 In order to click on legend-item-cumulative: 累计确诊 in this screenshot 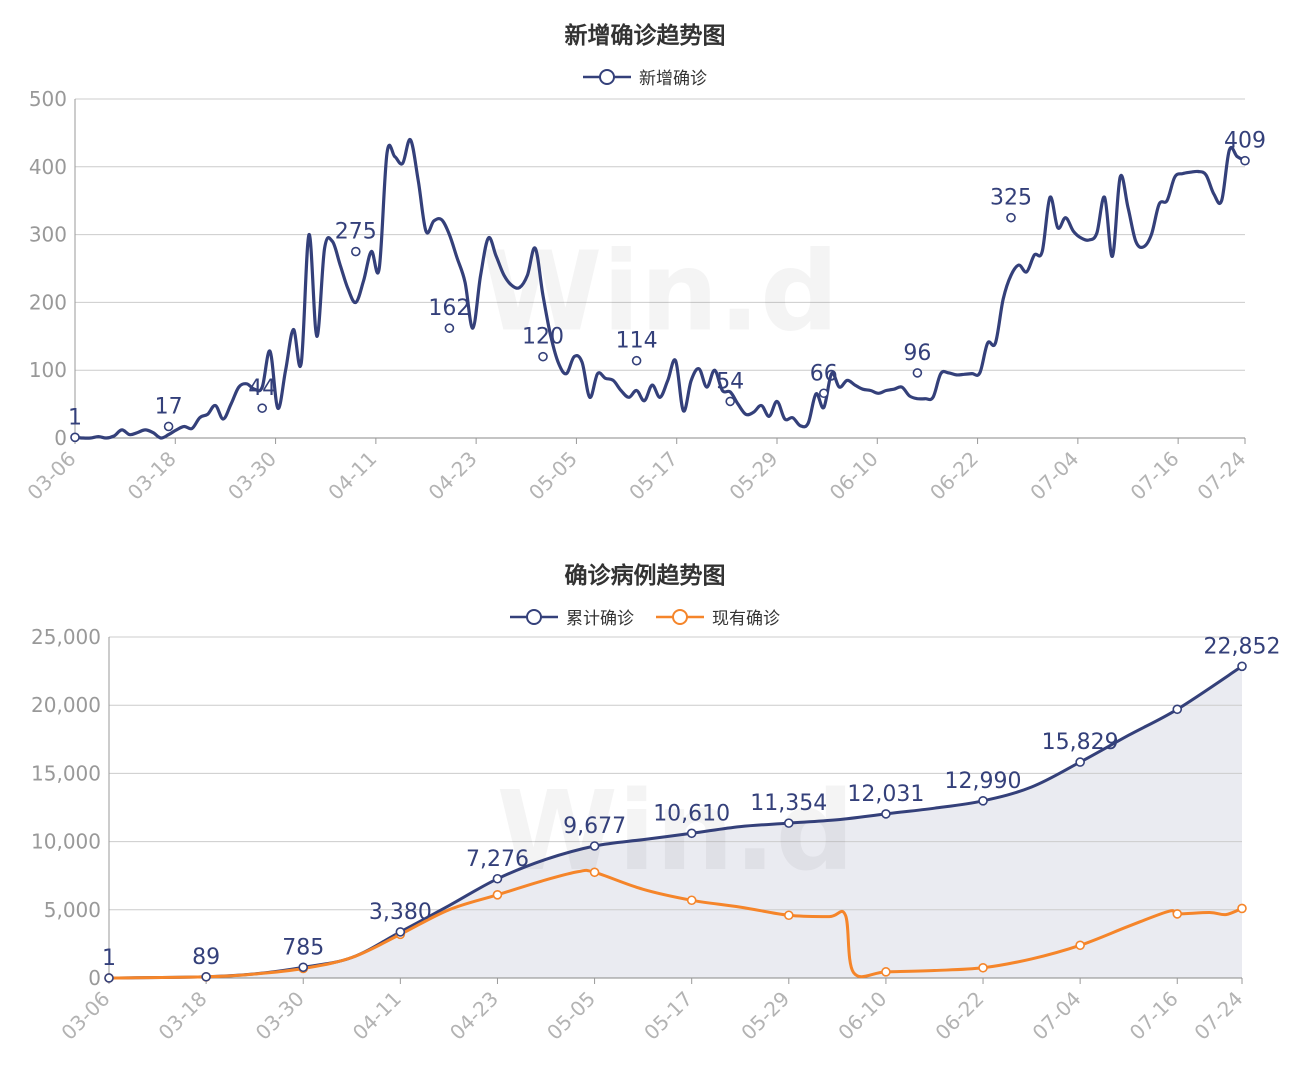, I will do `click(572, 616)`.